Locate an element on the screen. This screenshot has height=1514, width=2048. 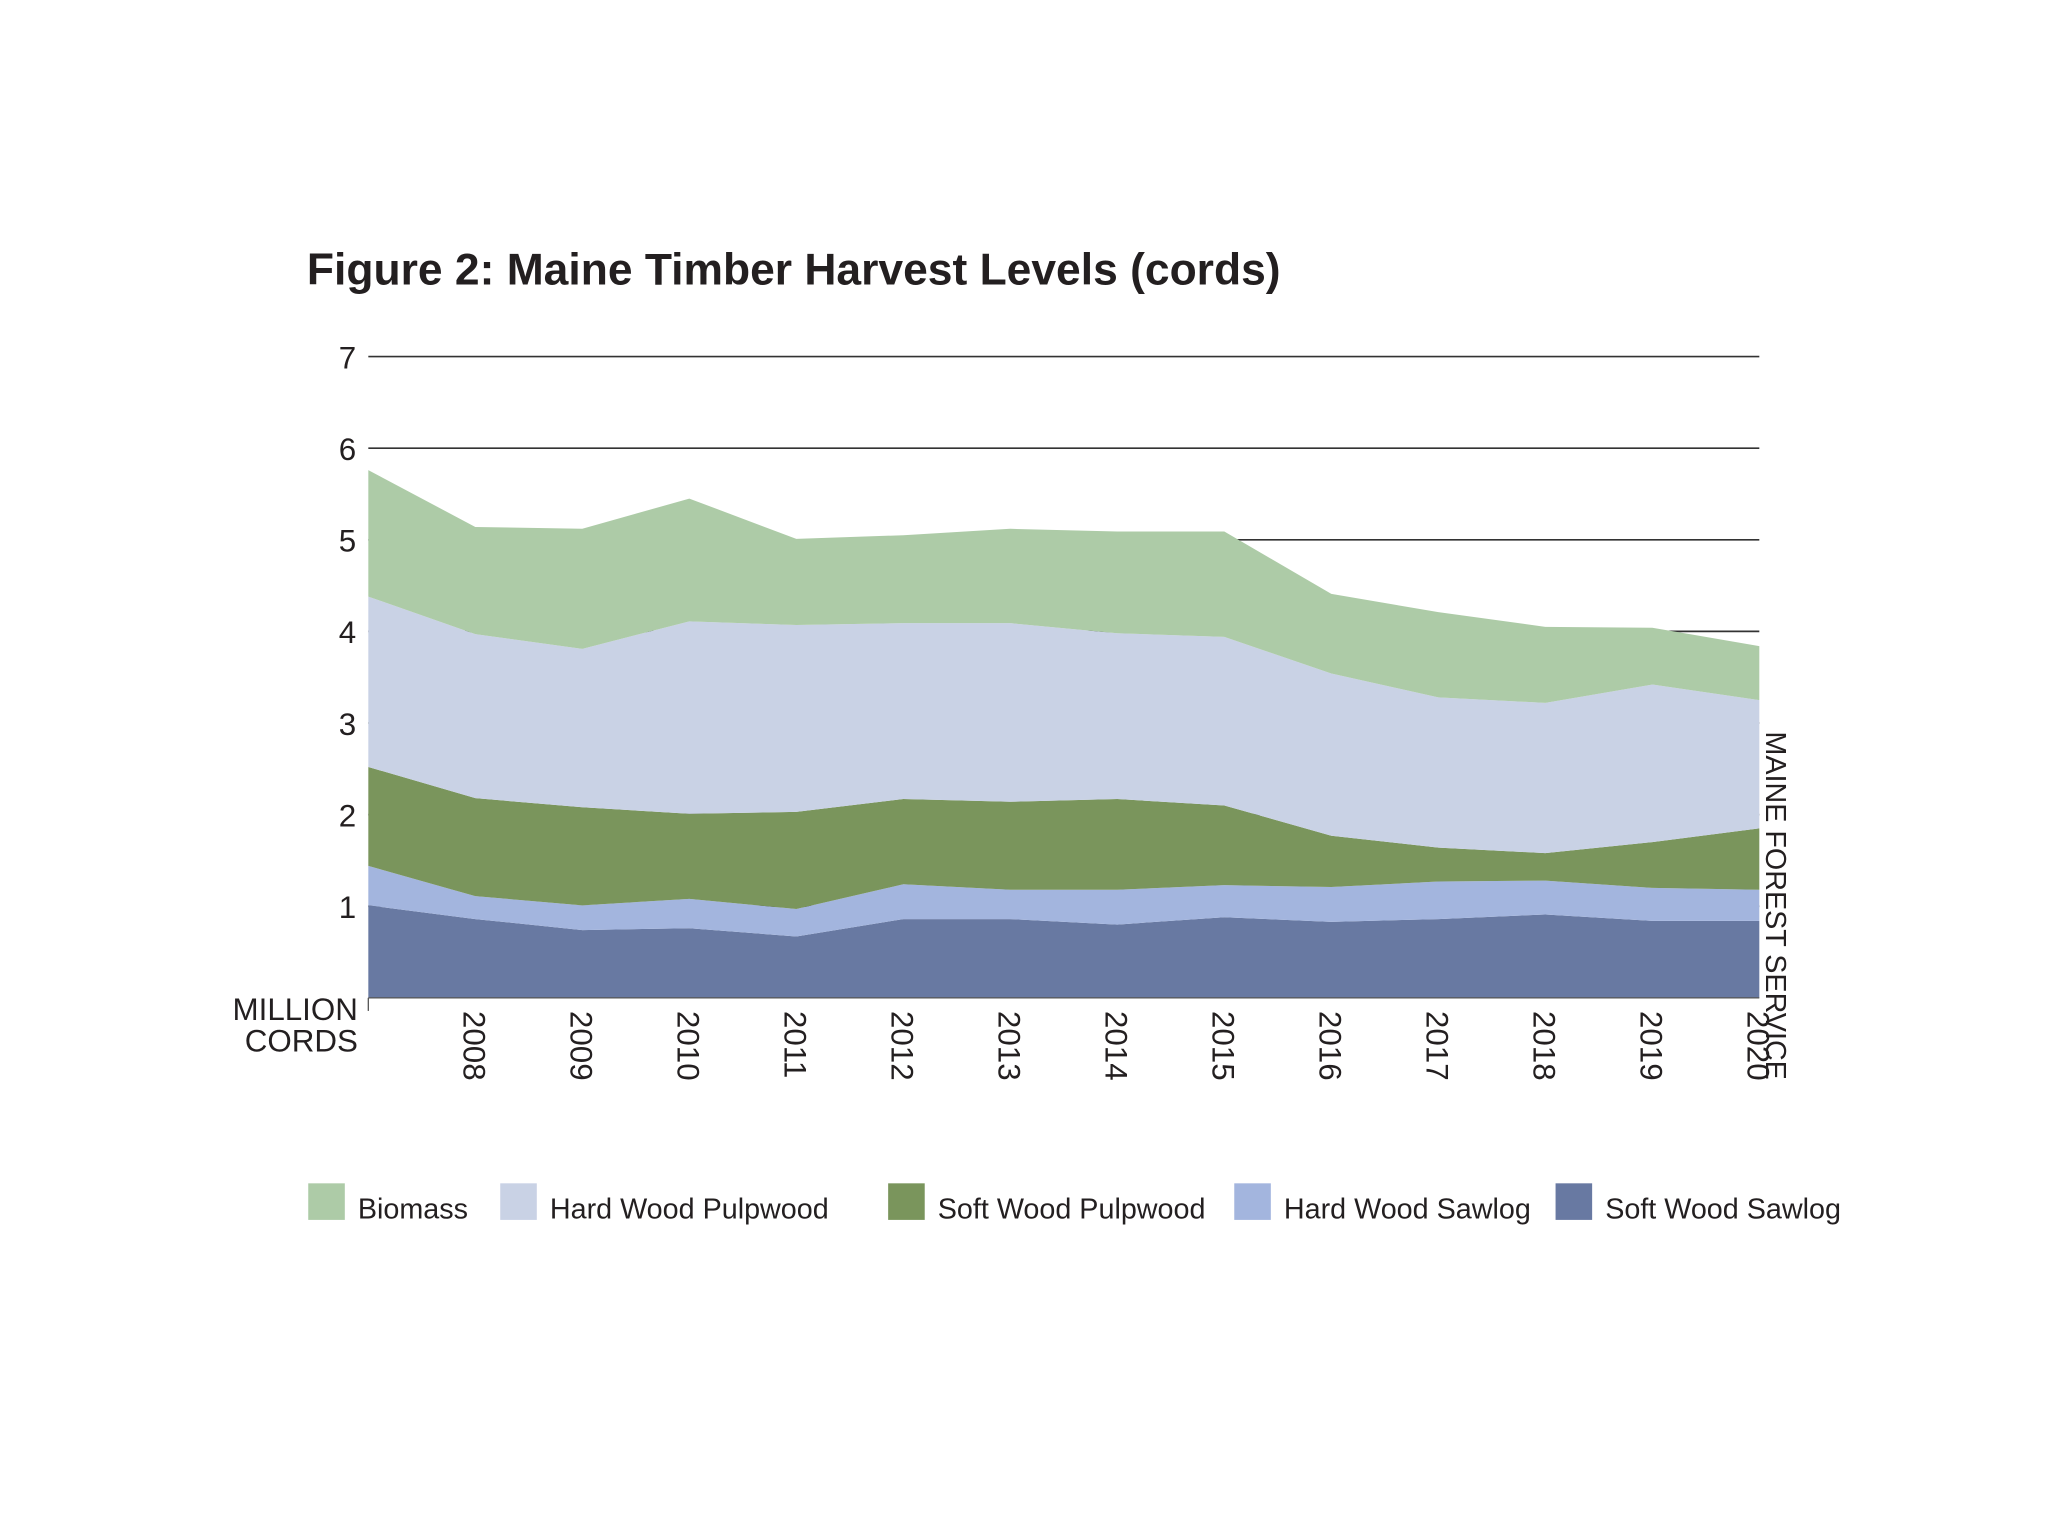
x-tick-label: 2008 is located at coordinates (474, 1046).